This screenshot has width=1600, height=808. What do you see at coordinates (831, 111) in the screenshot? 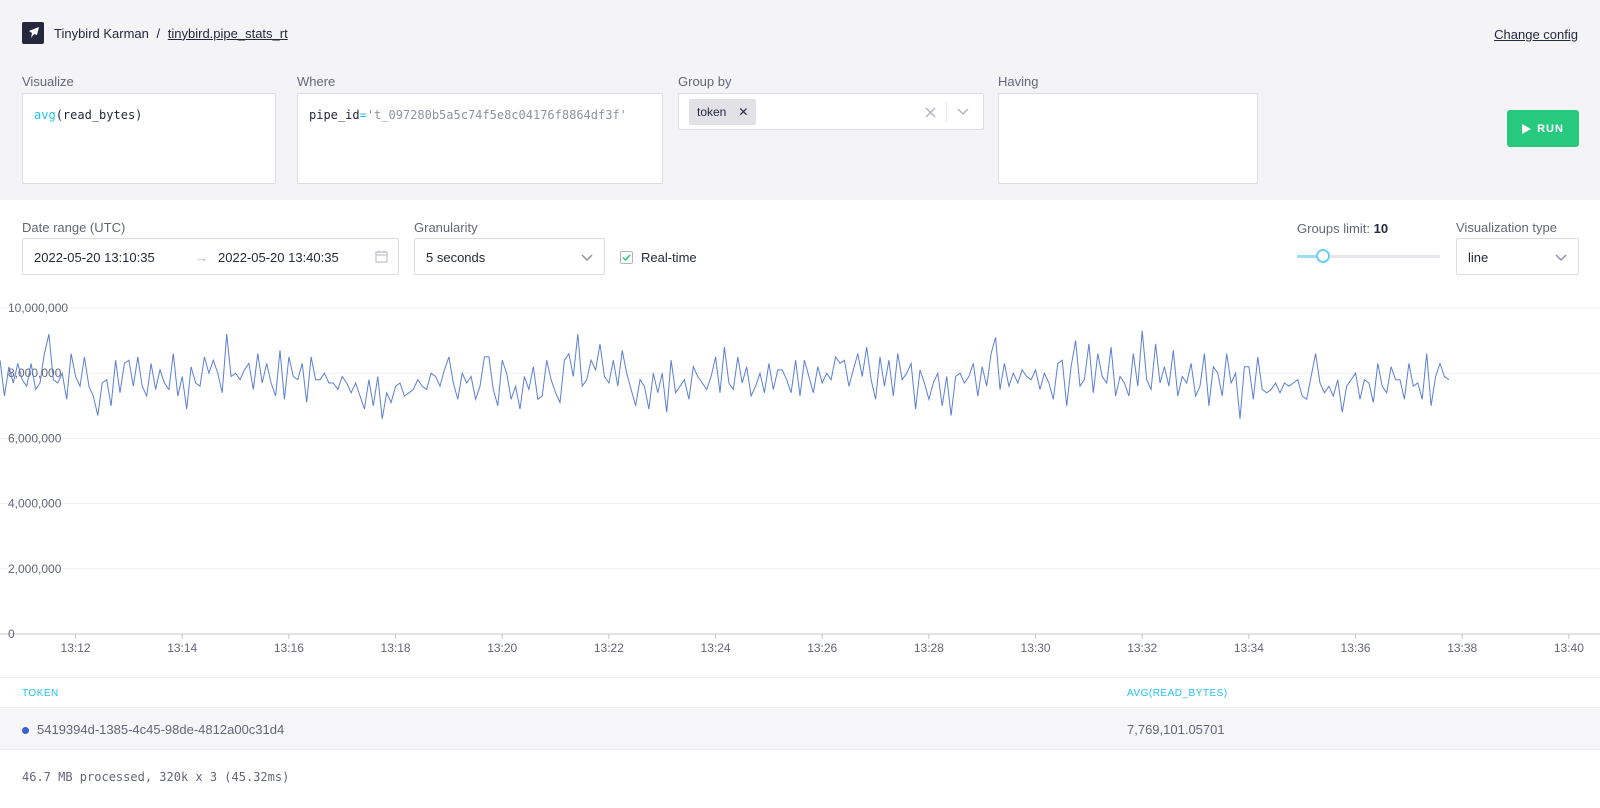
I see `groupby-select: token ✕` at bounding box center [831, 111].